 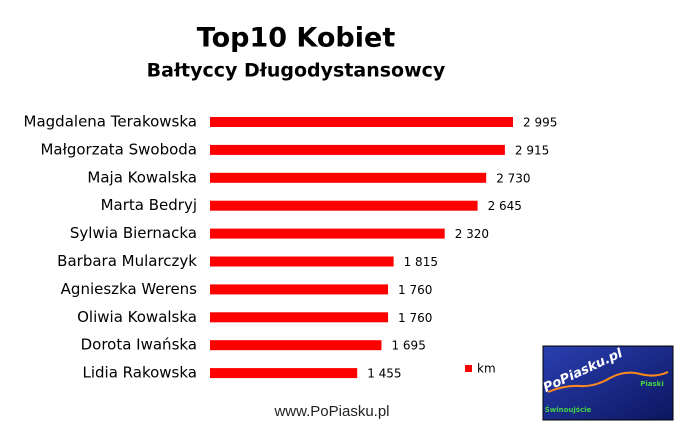 I want to click on value-label: 2 645, so click(x=505, y=206).